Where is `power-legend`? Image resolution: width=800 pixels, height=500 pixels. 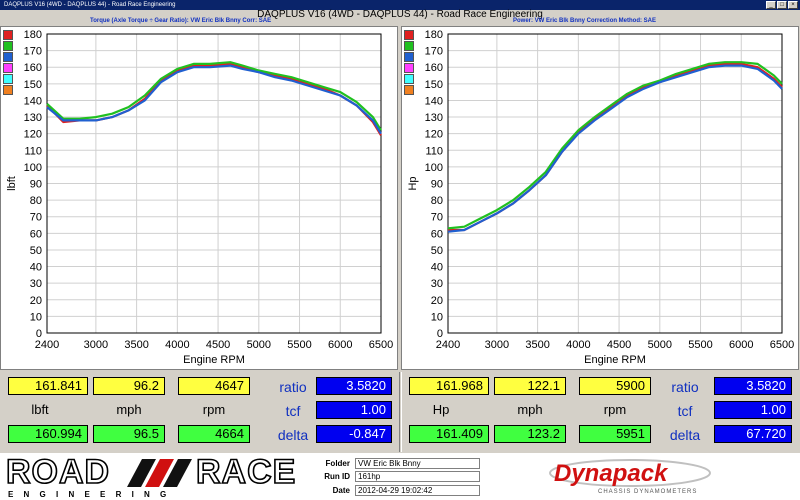 power-legend is located at coordinates (409, 62).